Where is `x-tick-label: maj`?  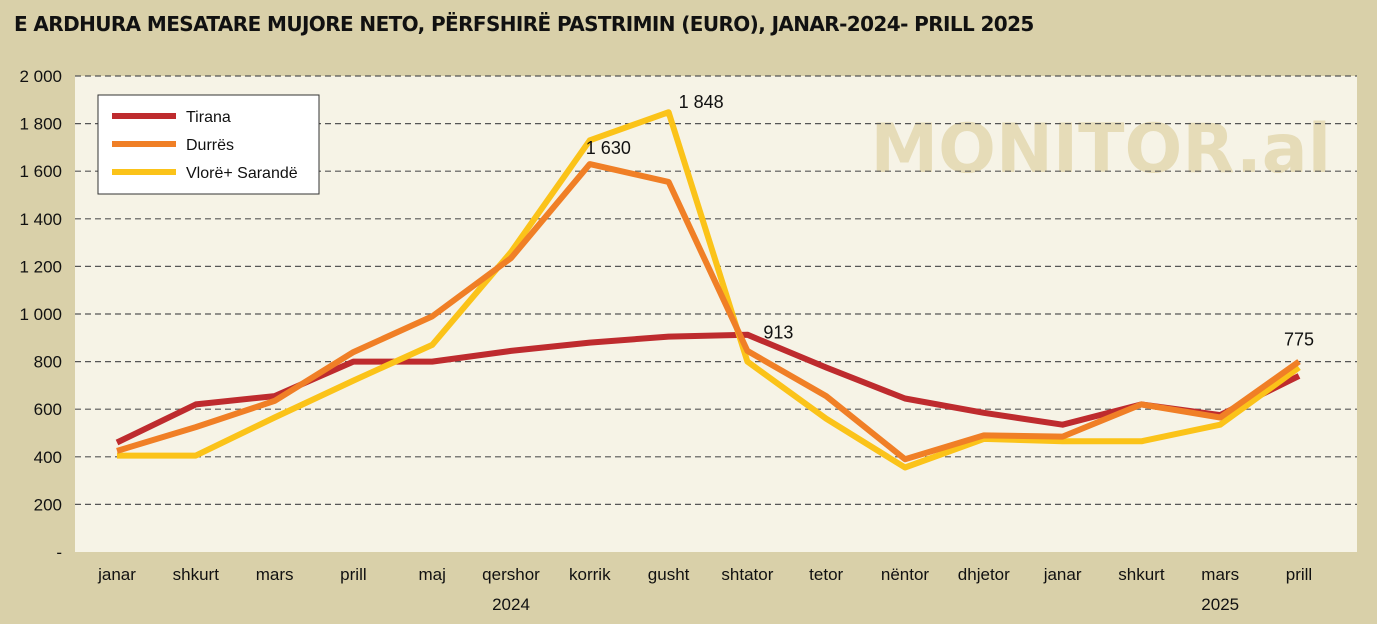
x-tick-label: maj is located at coordinates (431, 574).